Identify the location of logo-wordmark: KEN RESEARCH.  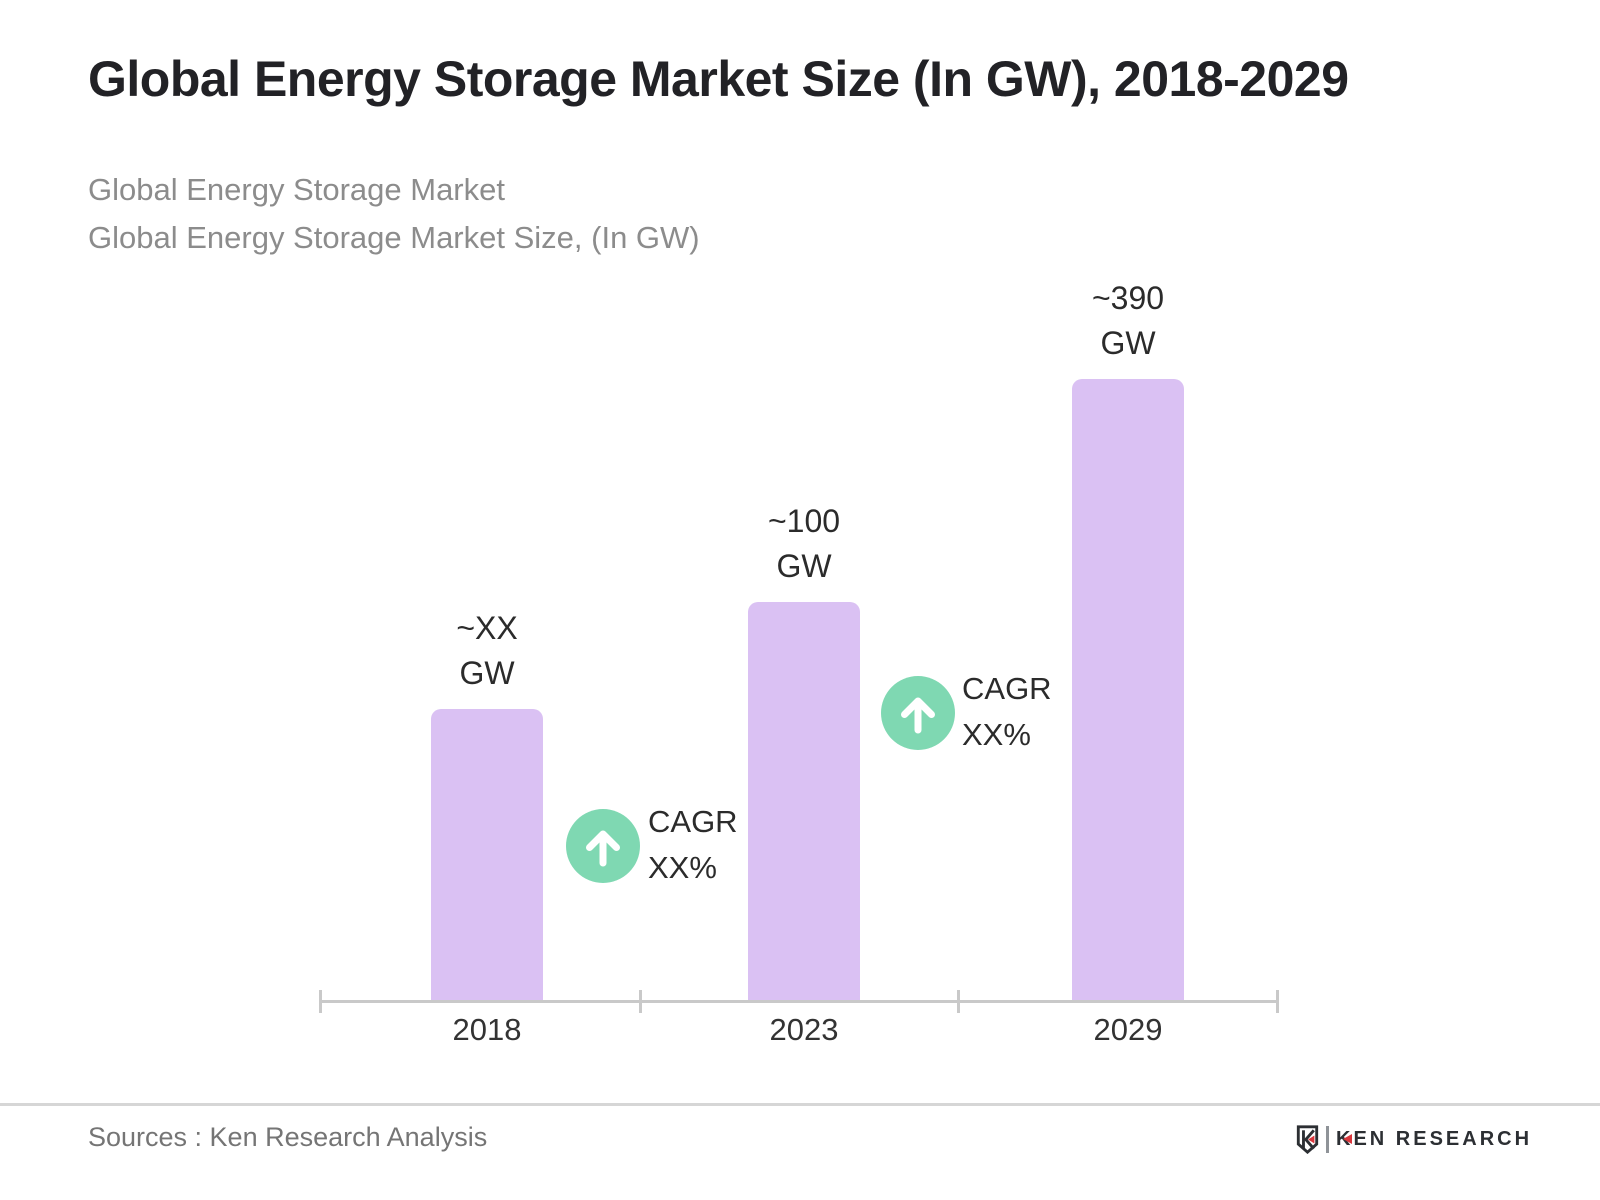
(1434, 1139).